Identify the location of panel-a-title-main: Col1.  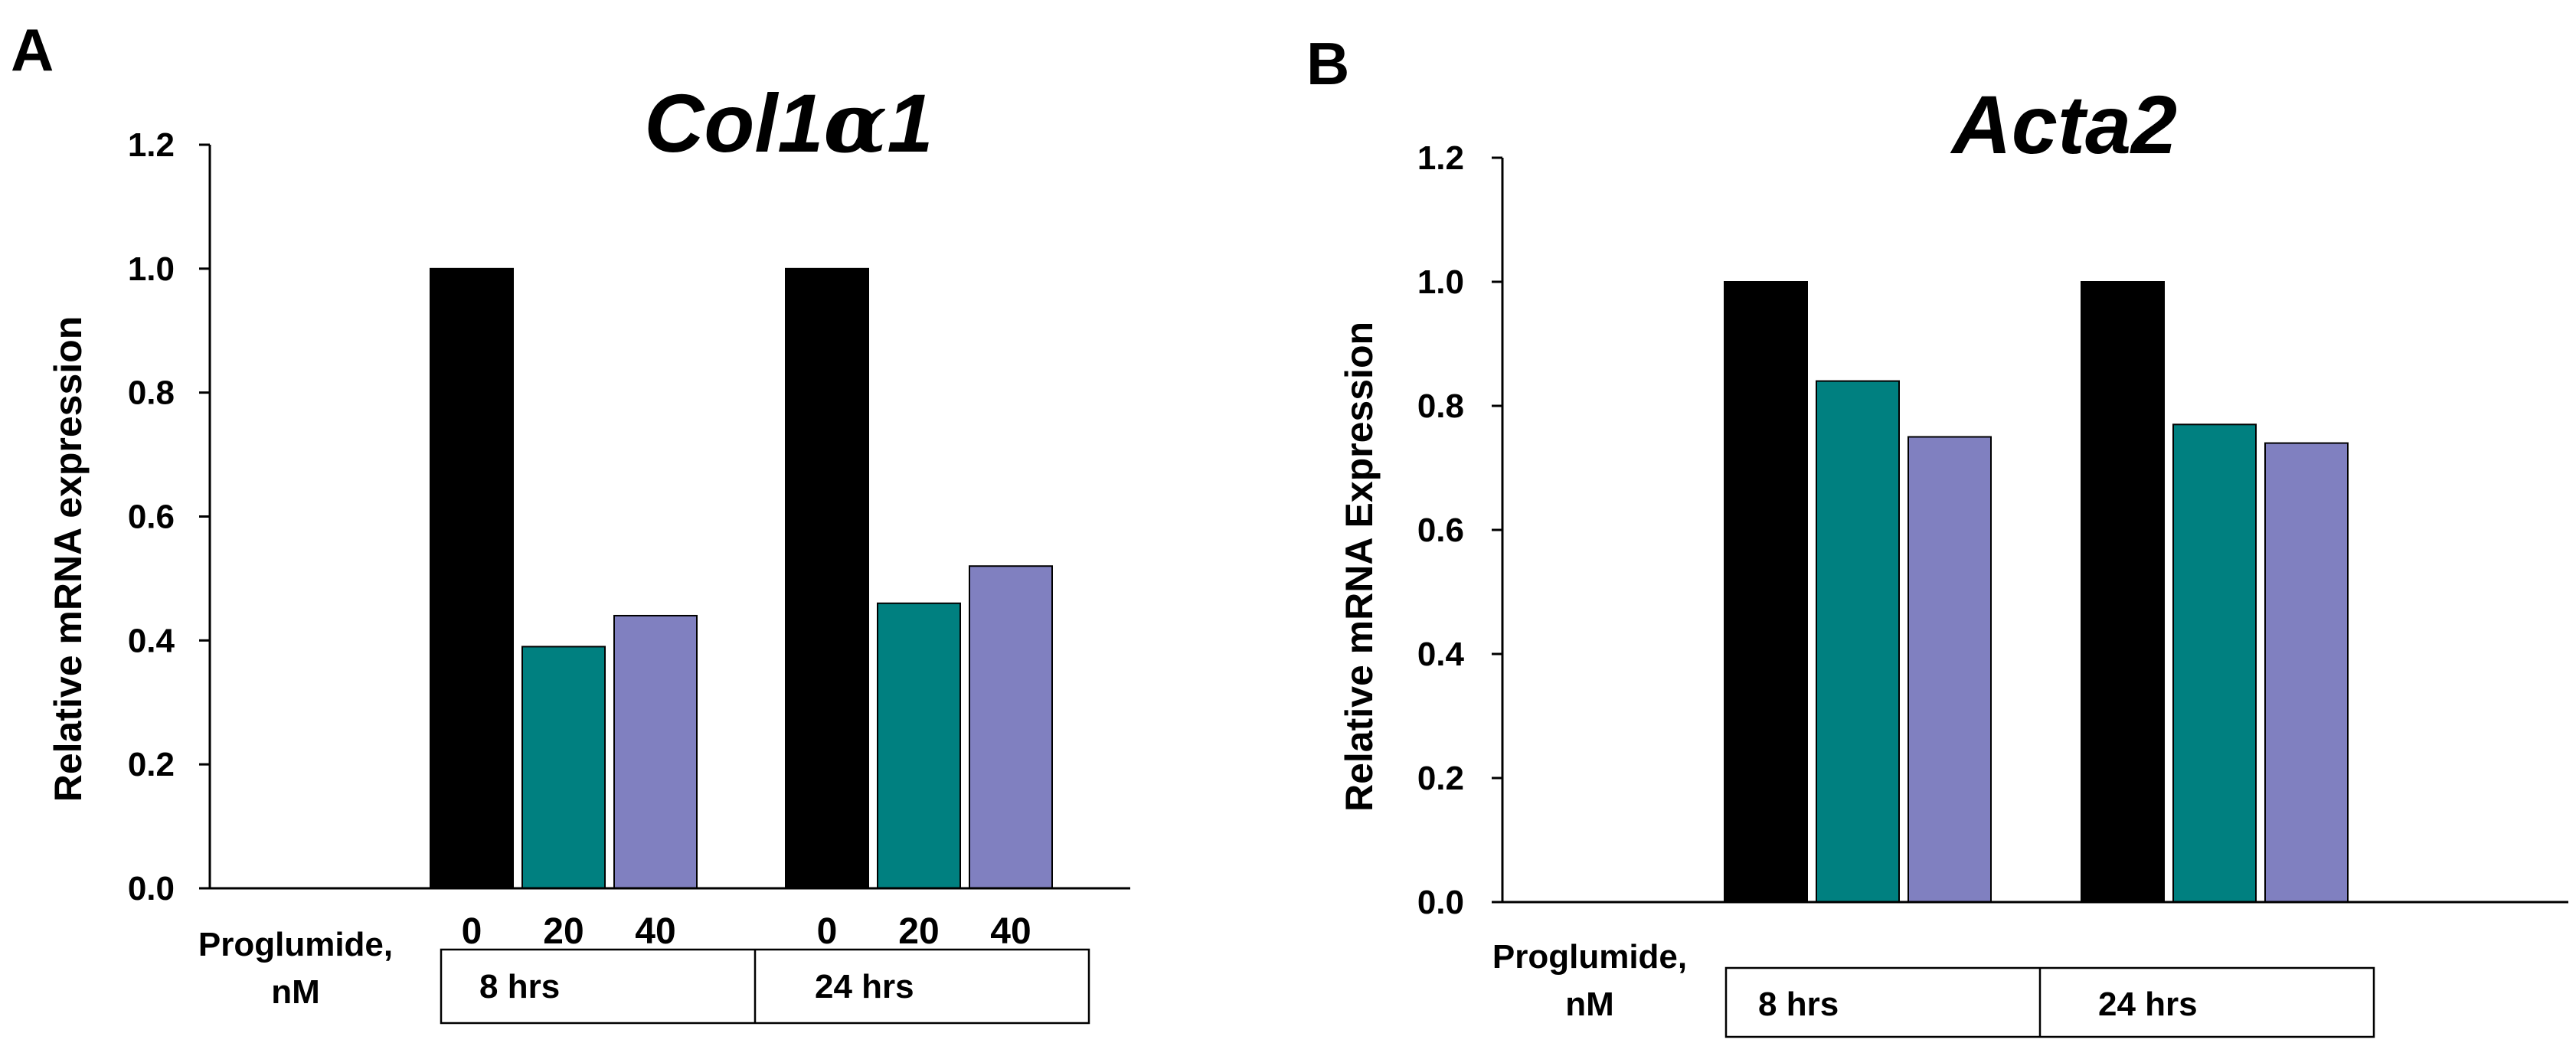
(733, 123).